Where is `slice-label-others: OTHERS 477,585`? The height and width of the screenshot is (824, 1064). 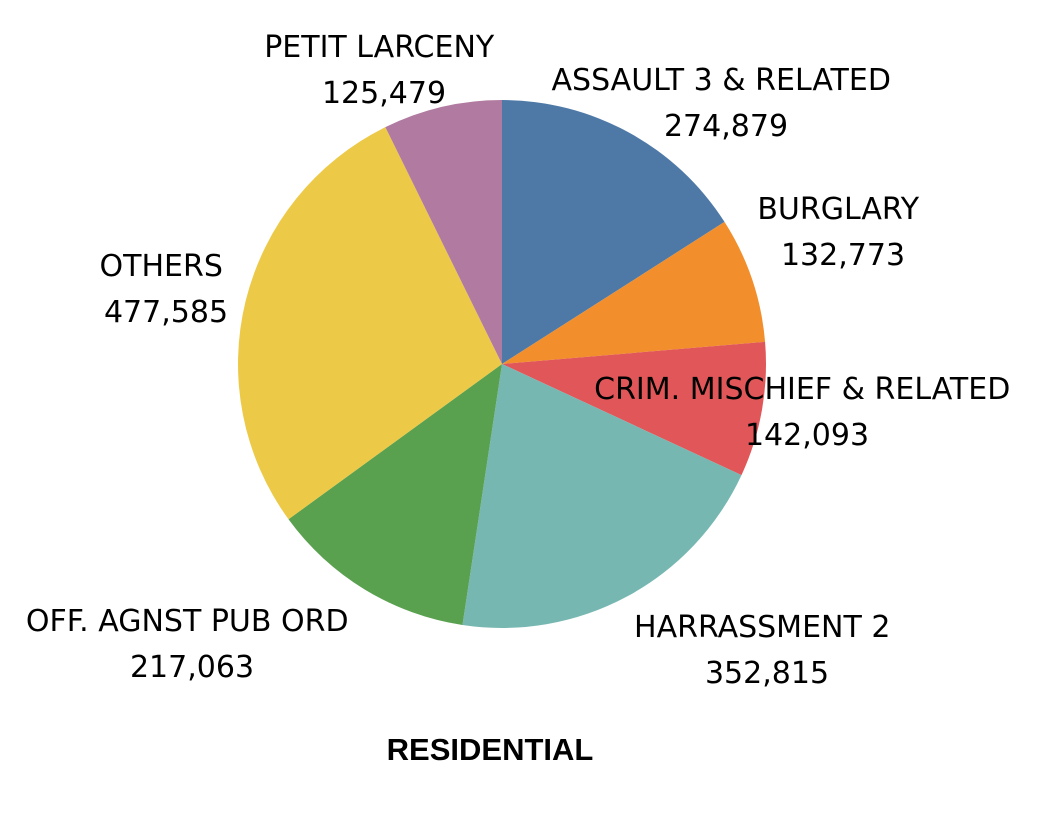 slice-label-others: OTHERS 477,585 is located at coordinates (166, 289).